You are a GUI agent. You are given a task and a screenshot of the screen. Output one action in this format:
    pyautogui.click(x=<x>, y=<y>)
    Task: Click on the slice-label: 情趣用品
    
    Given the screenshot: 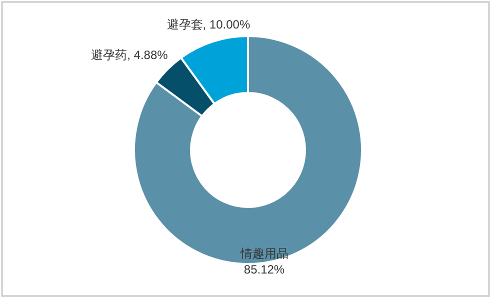 What is the action you would take?
    pyautogui.click(x=263, y=253)
    